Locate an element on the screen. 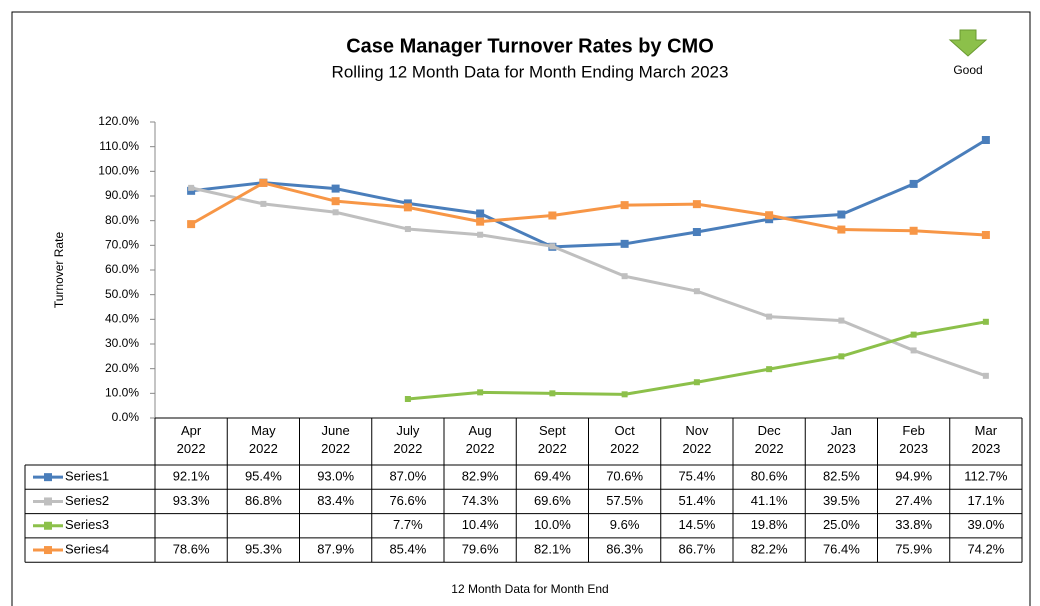 The image size is (1040, 606). x-tick-label: Jan 2023 is located at coordinates (841, 439).